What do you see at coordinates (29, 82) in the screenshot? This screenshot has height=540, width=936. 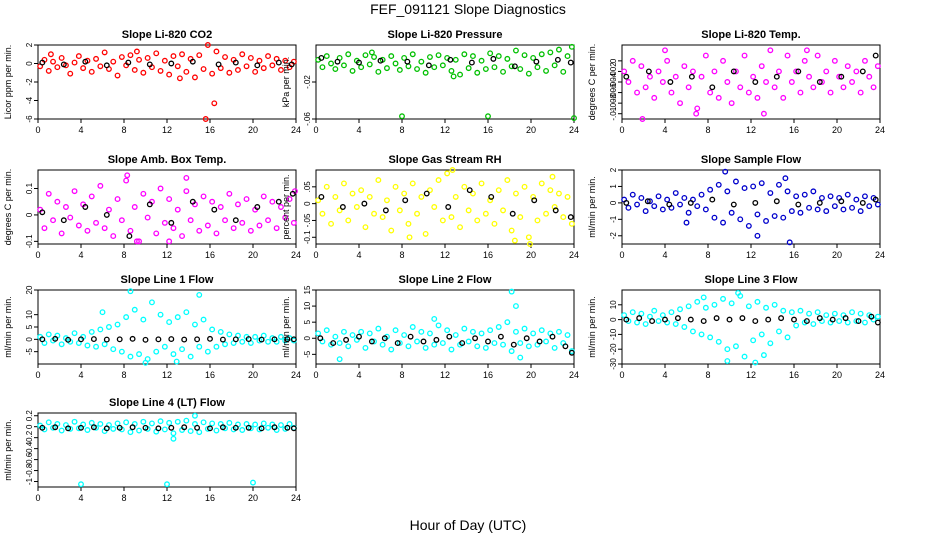 I see `y-tick-label: -2` at bounding box center [29, 82].